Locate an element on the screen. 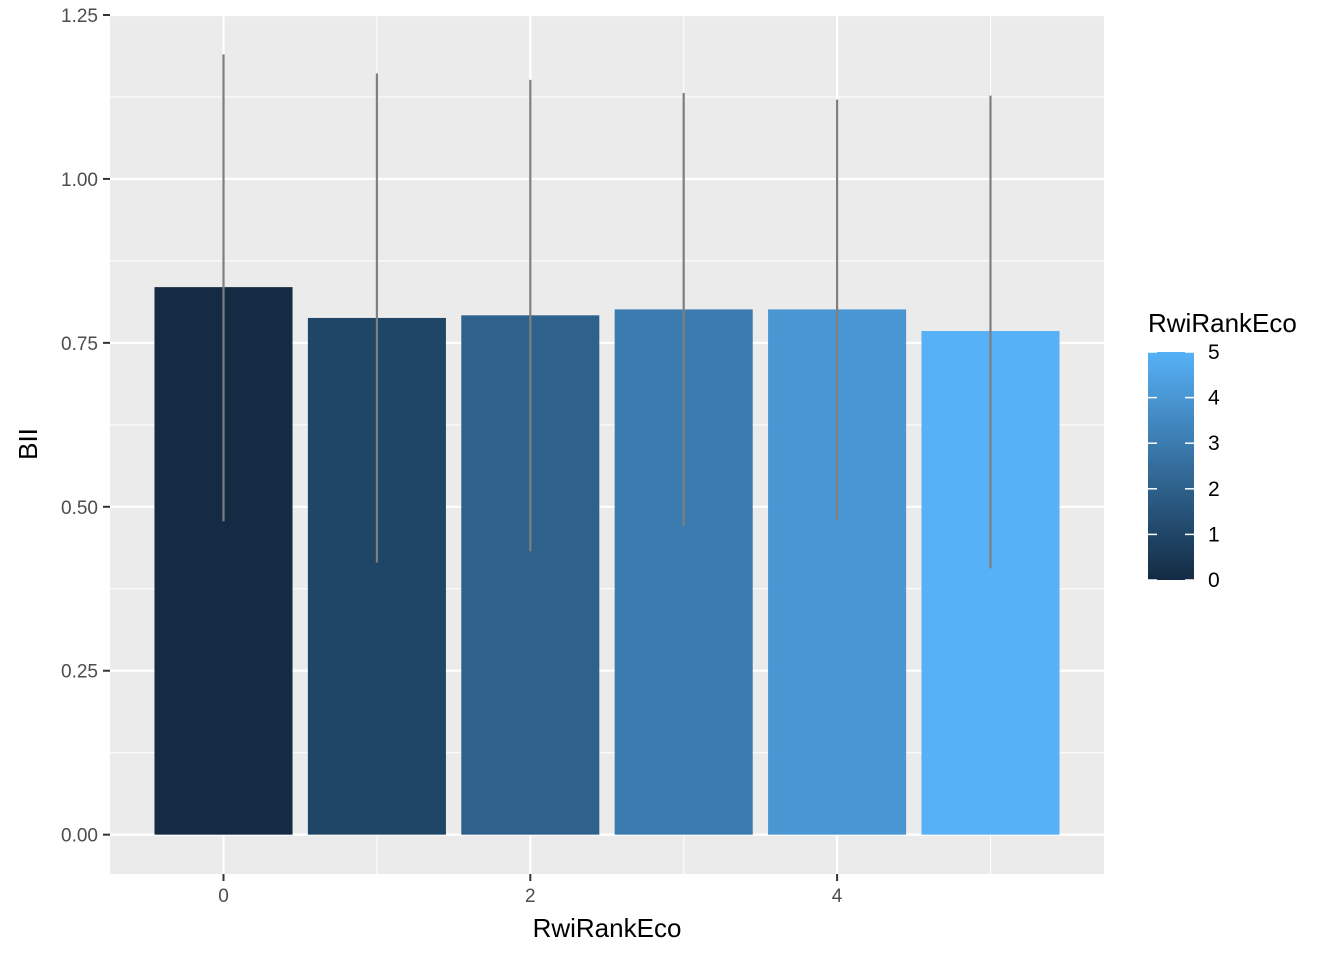  legend-ticks: 0 1 2 3 4 5 is located at coordinates (1184, 466).